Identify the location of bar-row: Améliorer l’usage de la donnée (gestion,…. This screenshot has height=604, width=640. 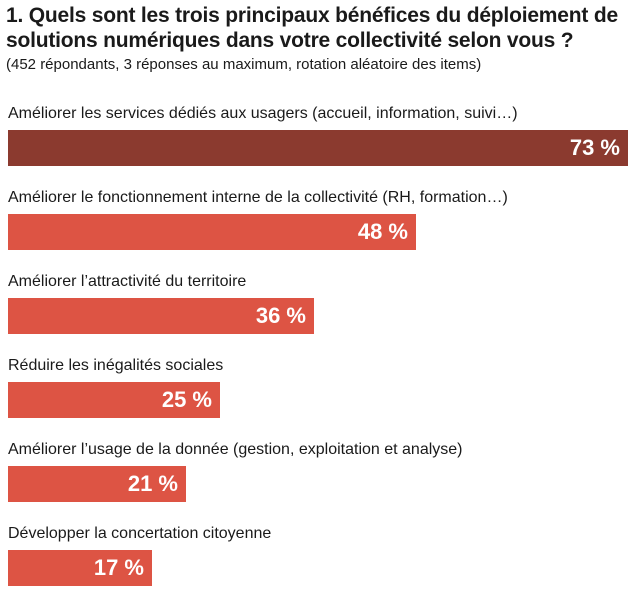
(320, 480).